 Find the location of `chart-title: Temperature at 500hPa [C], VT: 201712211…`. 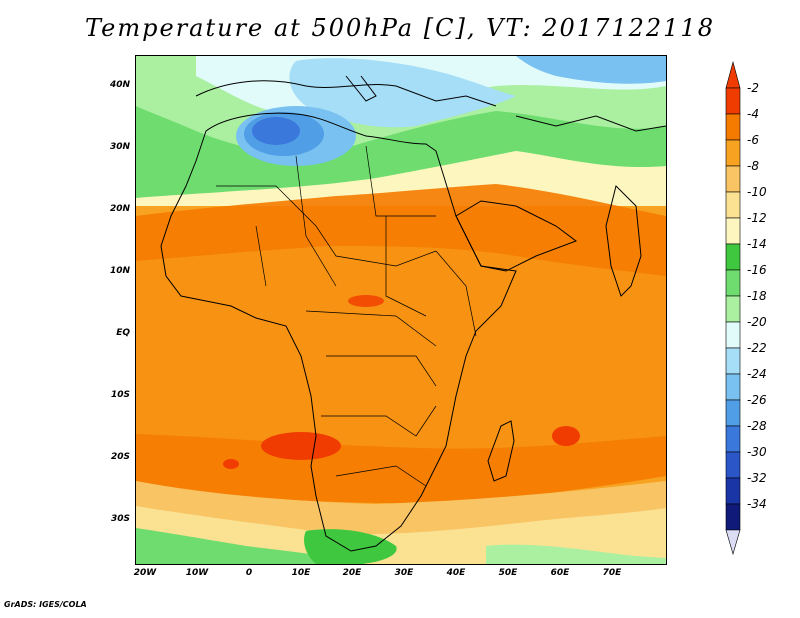

chart-title: Temperature at 500hPa [C], VT: 201712211… is located at coordinates (400, 28).